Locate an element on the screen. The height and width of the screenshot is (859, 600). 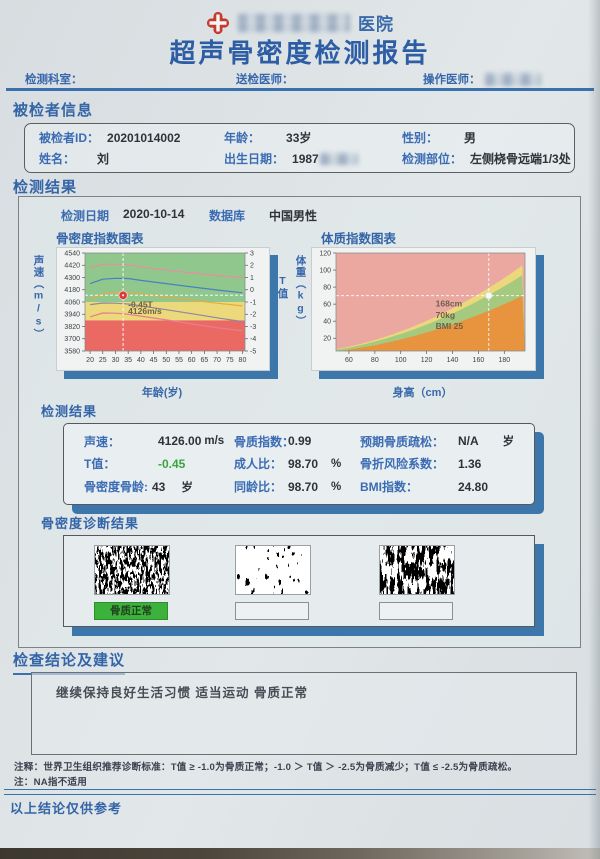
svg-text: 3700 is located at coordinates (72, 339).